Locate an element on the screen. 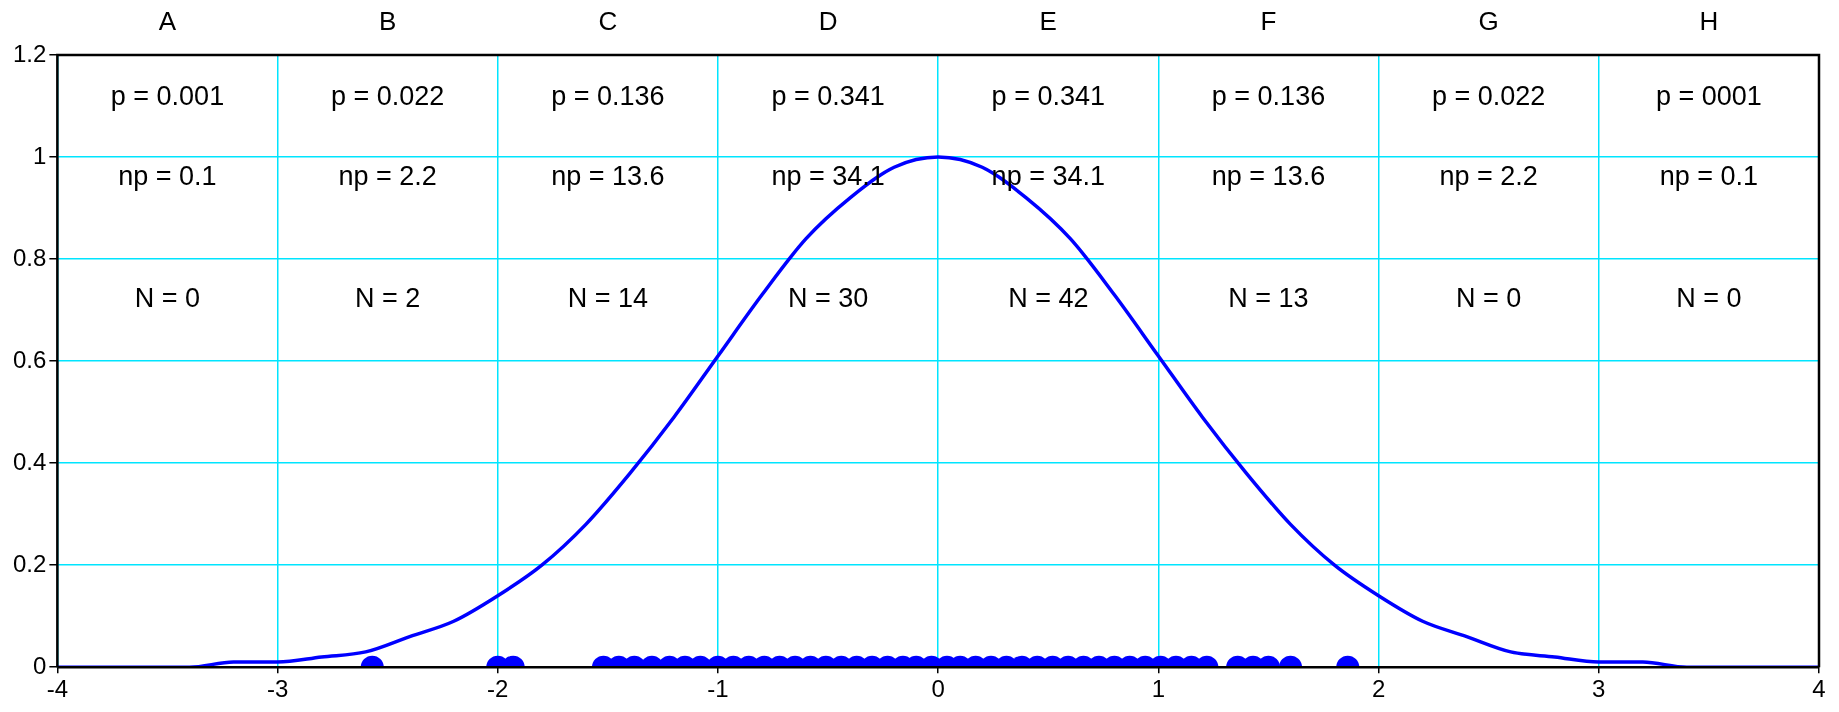 The width and height of the screenshot is (1839, 712). annotation: N = 2 is located at coordinates (388, 298).